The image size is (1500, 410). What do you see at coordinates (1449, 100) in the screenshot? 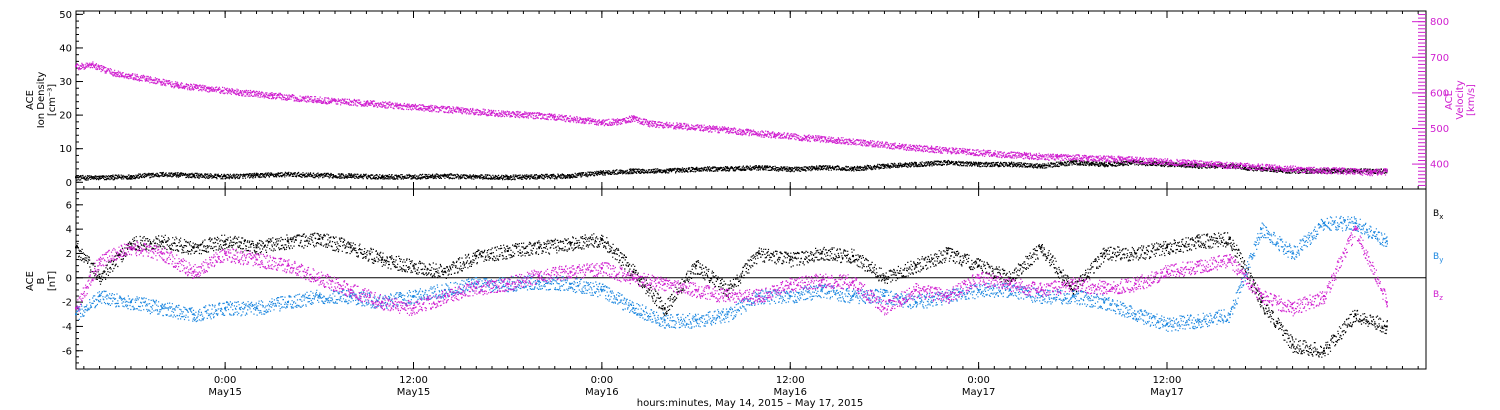
I see `velocity-axis-label-line: ACE` at bounding box center [1449, 100].